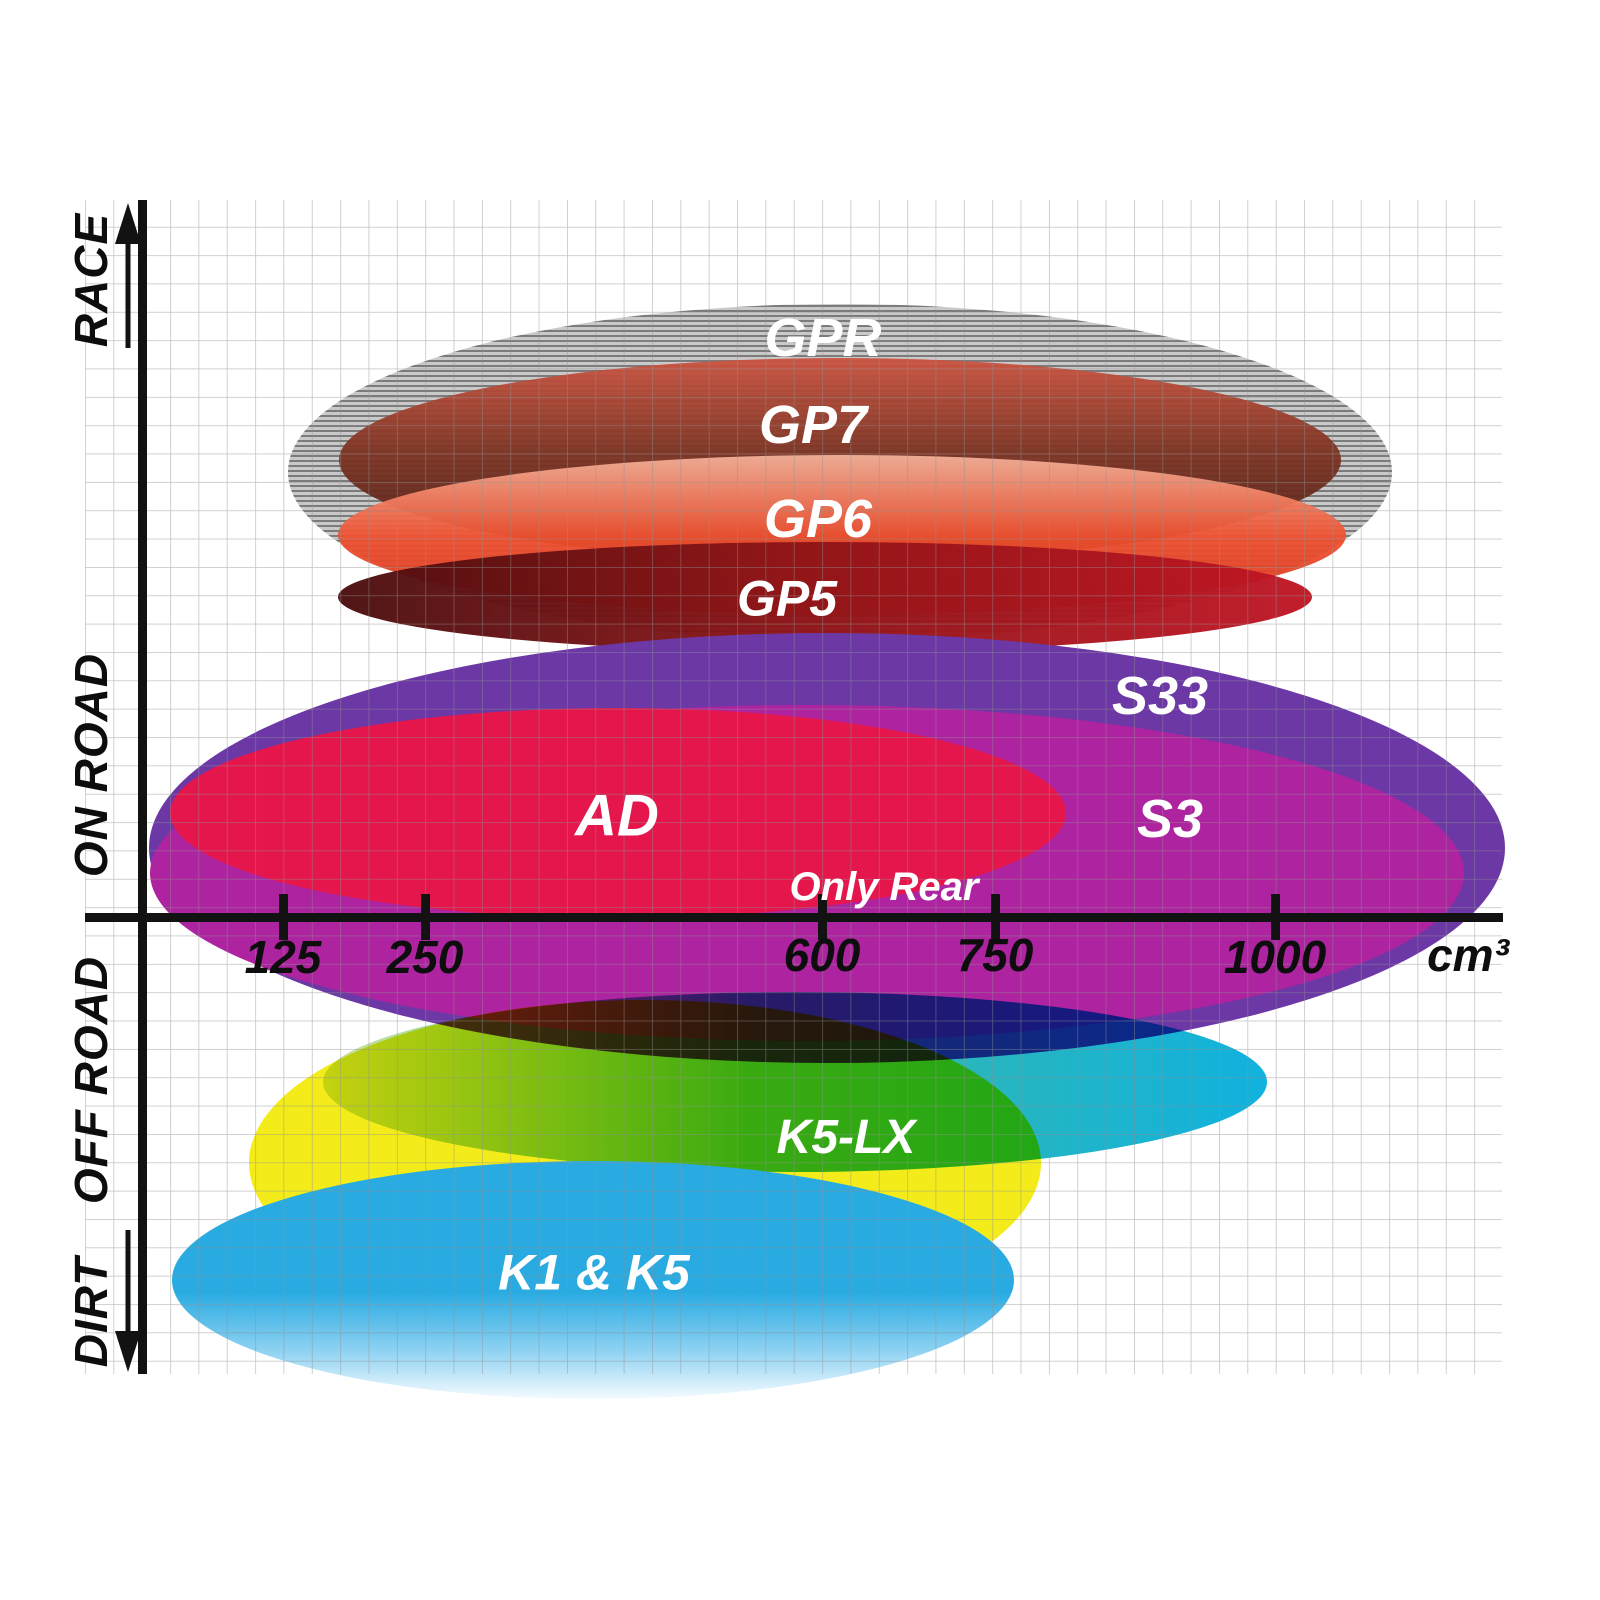 This screenshot has width=1600, height=1600. I want to click on k5lx-label: K5-LX, so click(848, 1137).